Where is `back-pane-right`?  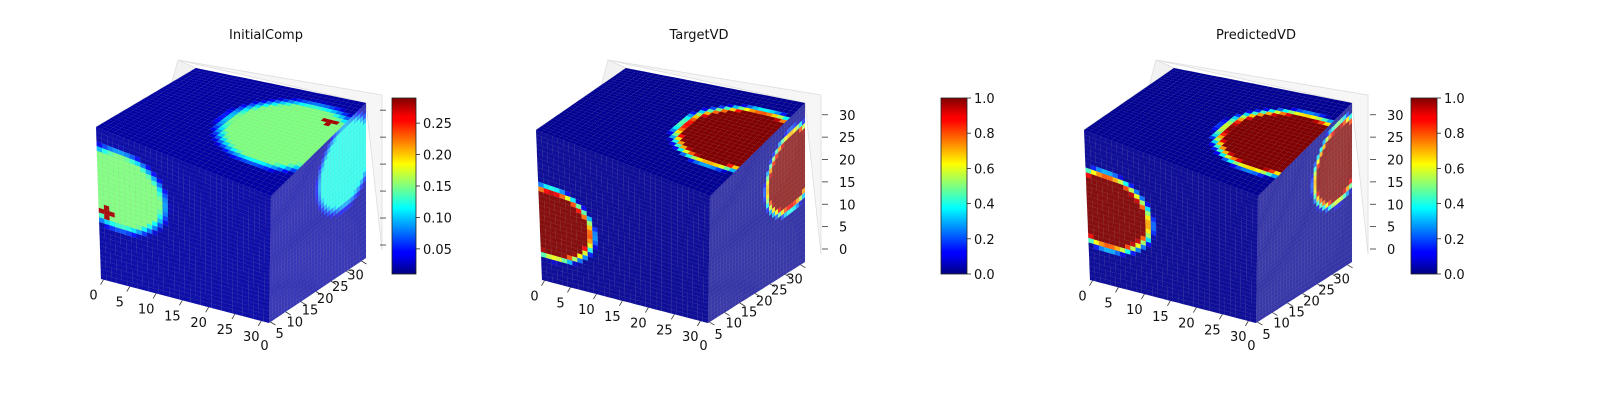 back-pane-right is located at coordinates (280, 155).